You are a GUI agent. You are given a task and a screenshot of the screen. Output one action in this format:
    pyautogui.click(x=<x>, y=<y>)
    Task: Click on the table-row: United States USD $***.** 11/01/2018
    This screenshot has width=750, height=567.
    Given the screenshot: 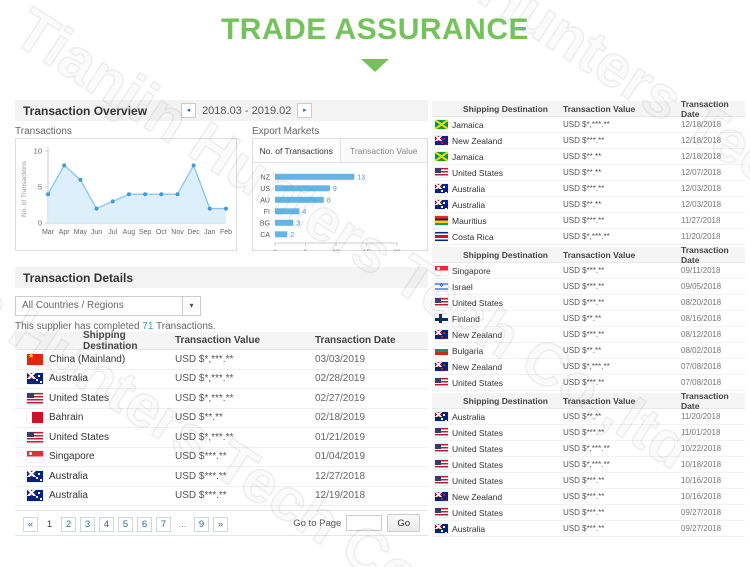 What is the action you would take?
    pyautogui.click(x=588, y=433)
    